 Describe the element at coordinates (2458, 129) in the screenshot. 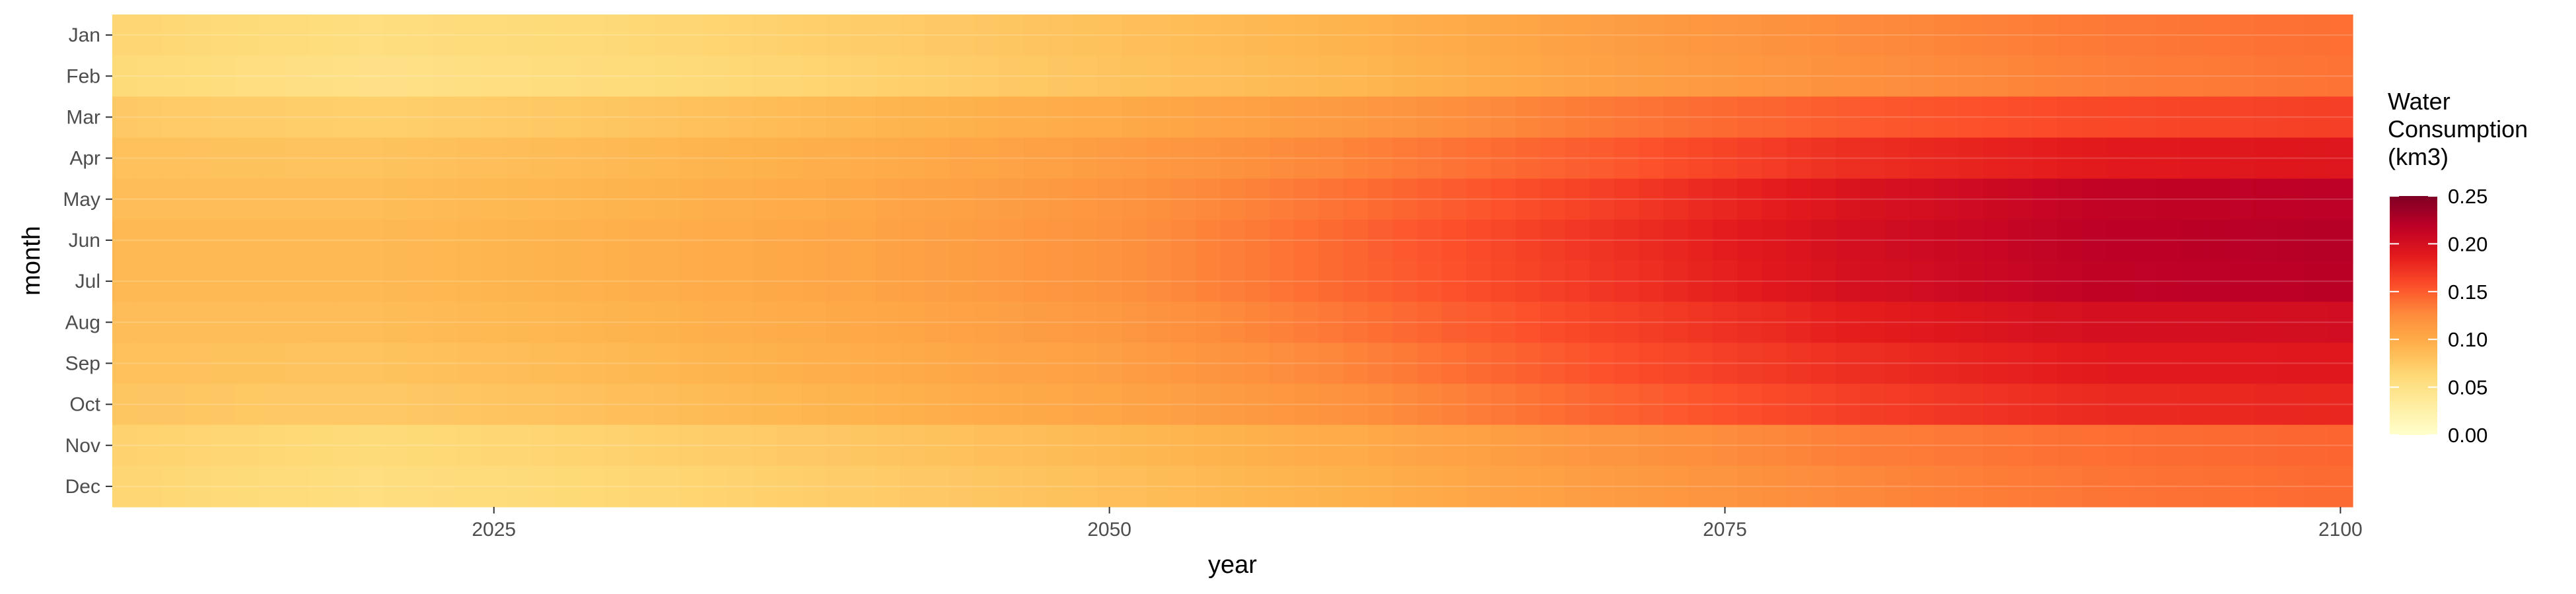

I see `legend-title-line: Consumption` at that location.